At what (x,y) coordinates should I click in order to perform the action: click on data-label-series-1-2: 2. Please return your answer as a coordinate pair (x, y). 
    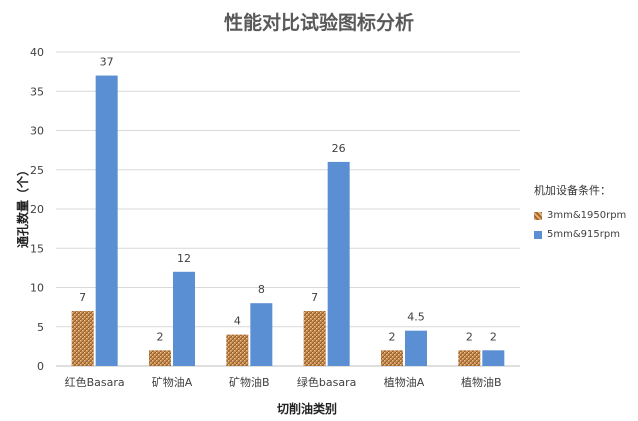
    Looking at the image, I should click on (160, 336).